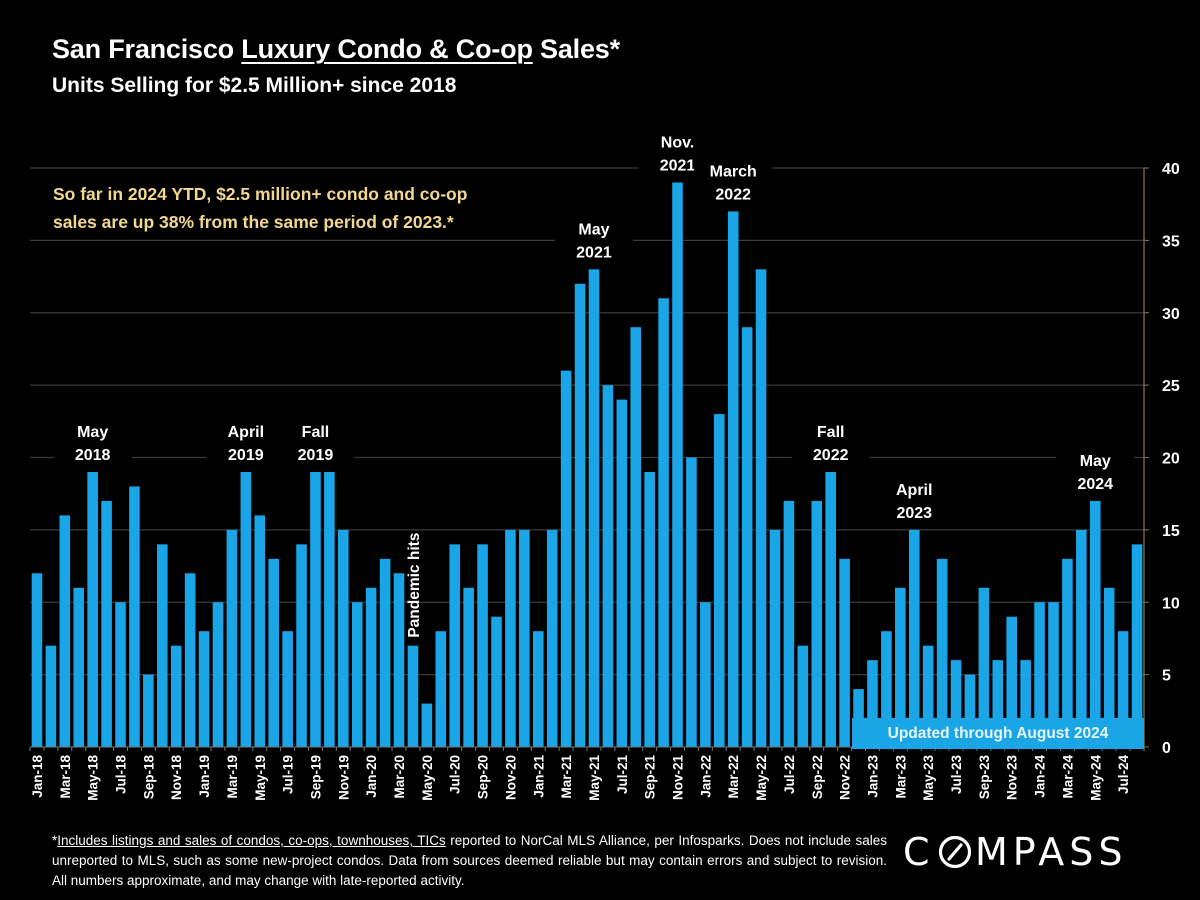 The width and height of the screenshot is (1200, 900). Describe the element at coordinates (315, 777) in the screenshot. I see `x-tick-label: Sep-19` at that location.